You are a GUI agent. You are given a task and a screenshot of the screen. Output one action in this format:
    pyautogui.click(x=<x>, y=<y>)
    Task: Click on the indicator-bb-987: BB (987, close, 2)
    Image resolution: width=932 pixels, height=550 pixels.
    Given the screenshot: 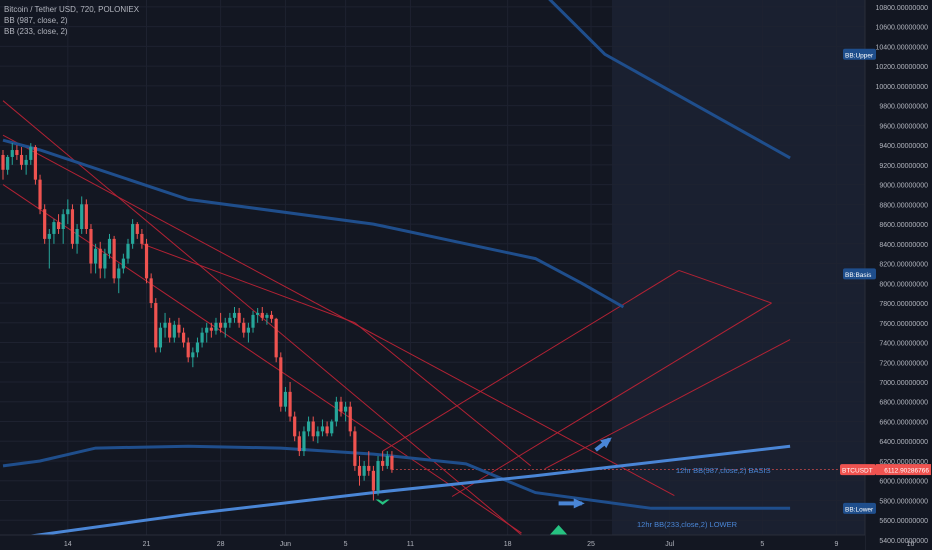 What is the action you would take?
    pyautogui.click(x=36, y=20)
    